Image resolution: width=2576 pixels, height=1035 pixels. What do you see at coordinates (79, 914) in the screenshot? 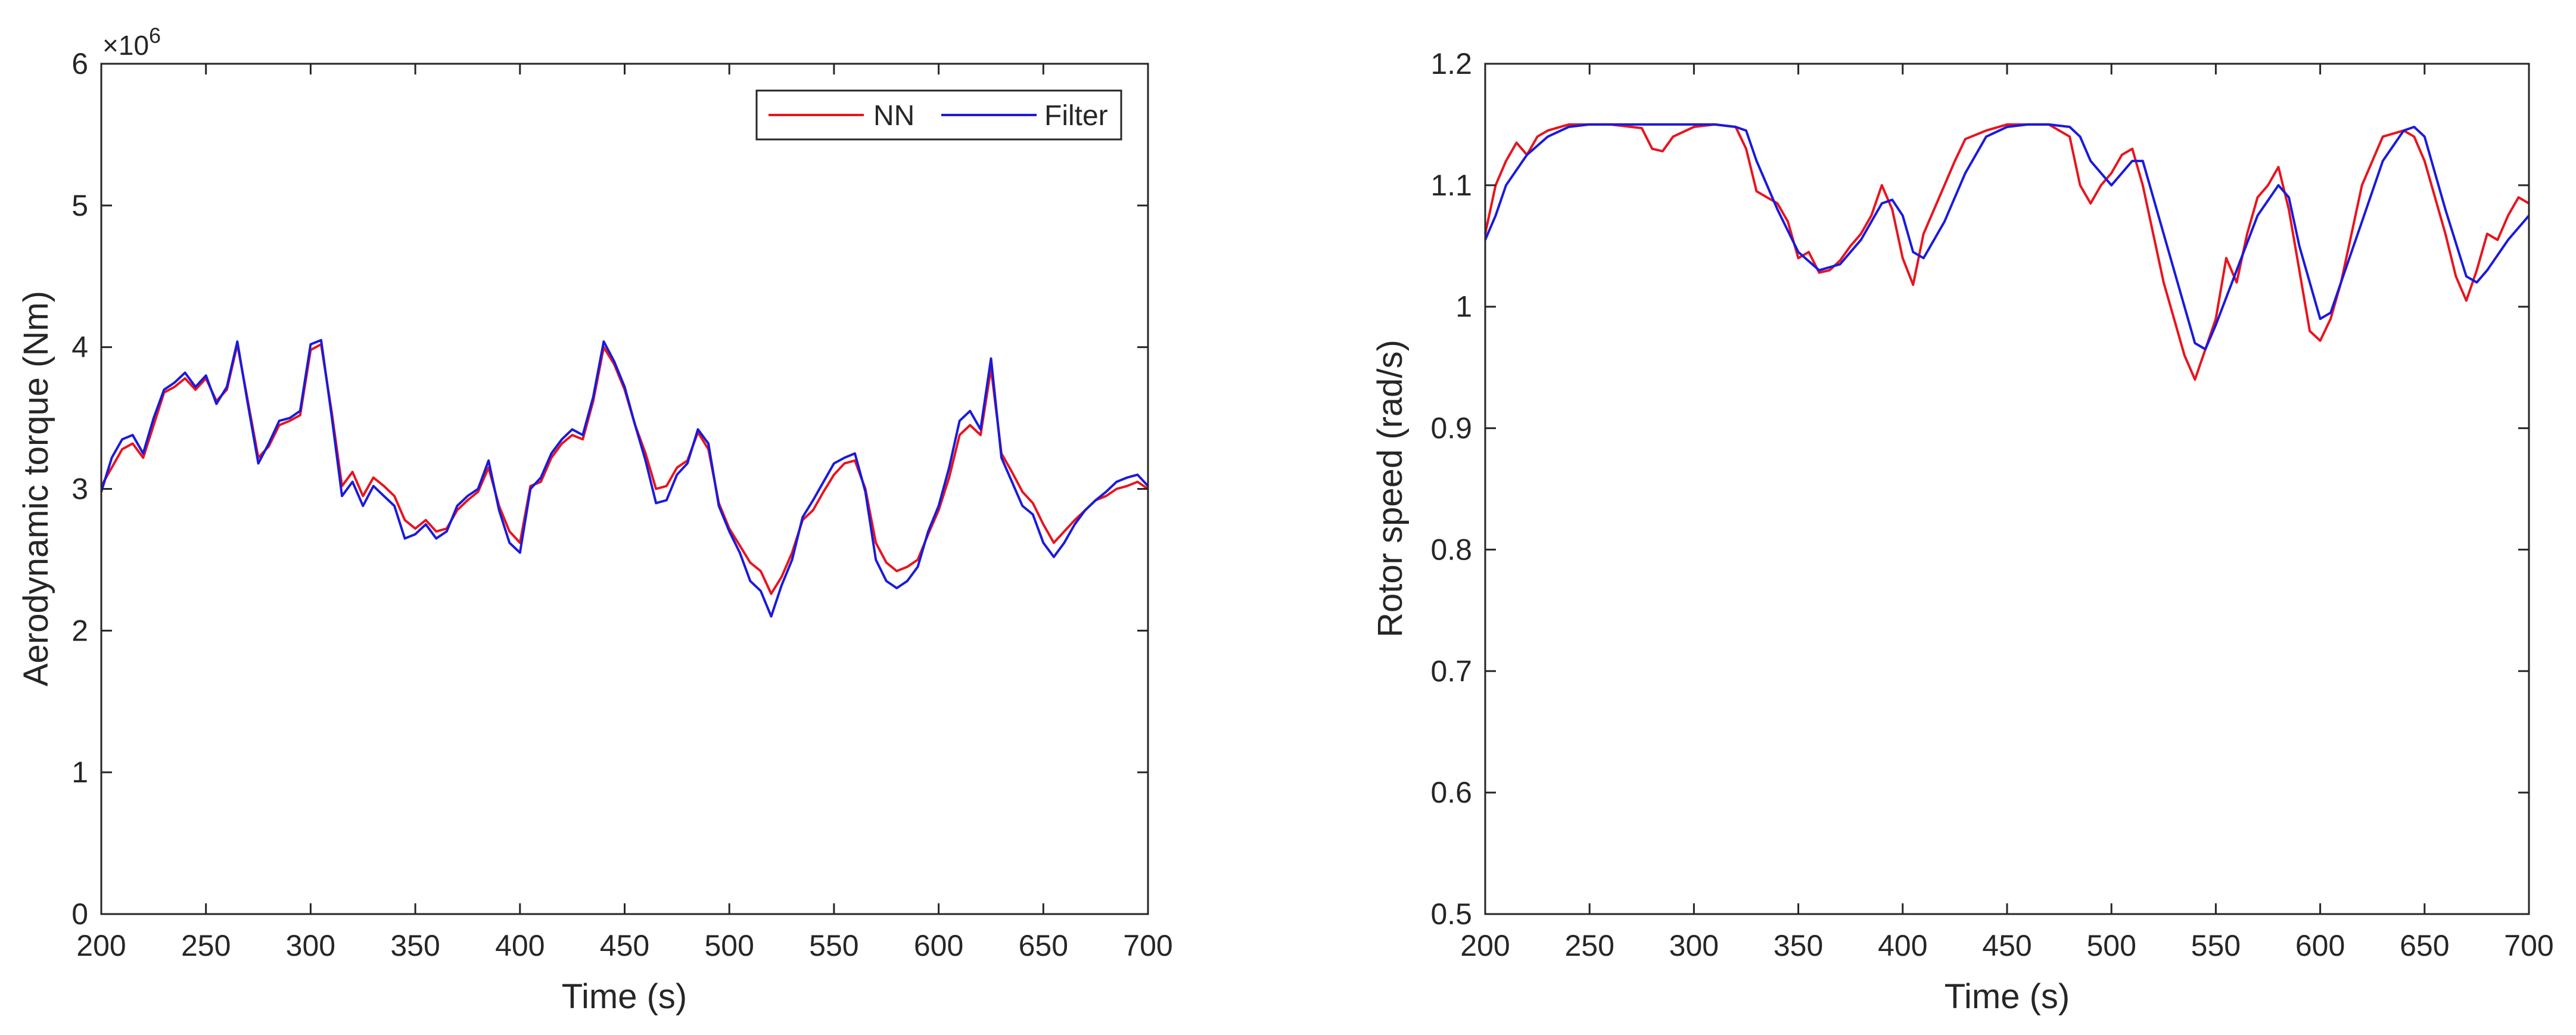
I see `torque-y-tick-label: 0` at bounding box center [79, 914].